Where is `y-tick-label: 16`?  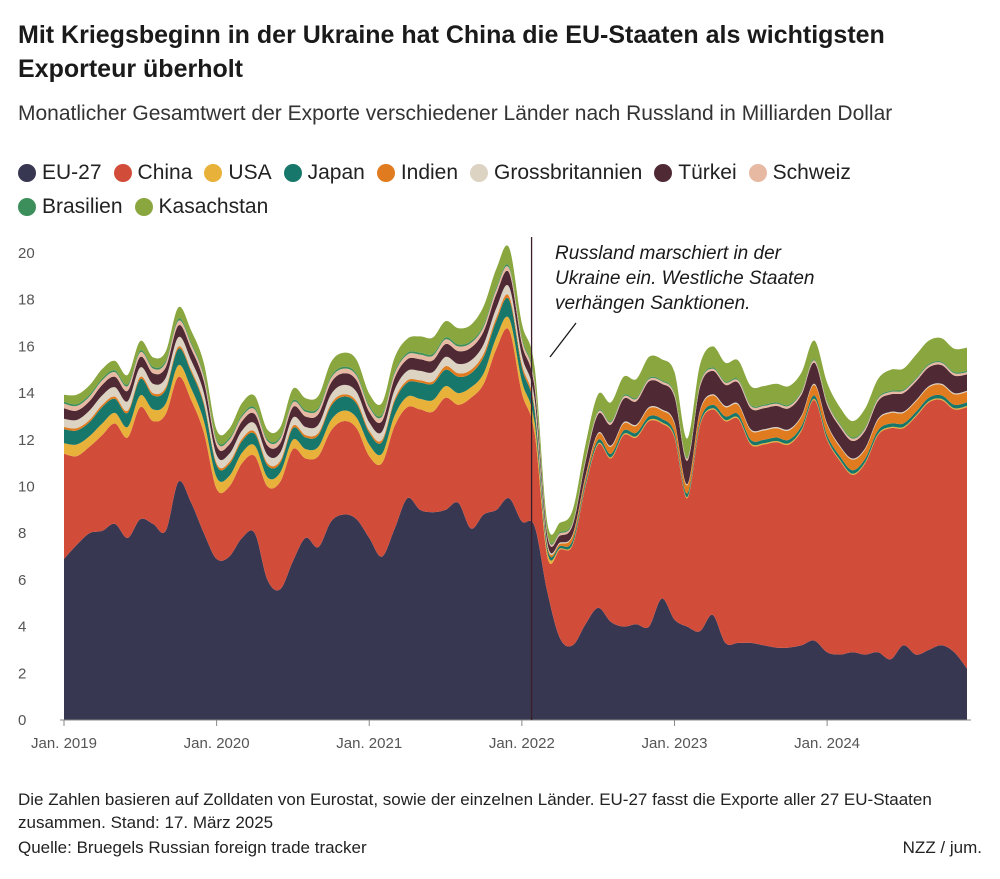 y-tick-label: 16 is located at coordinates (26, 346).